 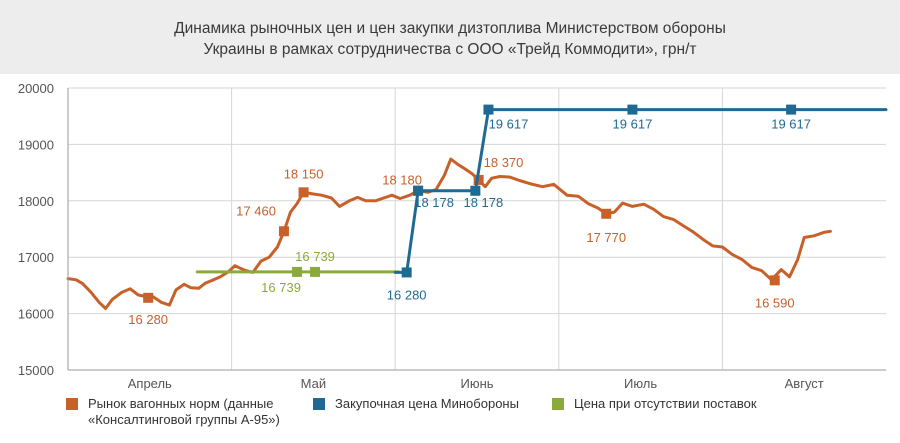 I want to click on mod-data-label: 16 280, so click(x=407, y=294).